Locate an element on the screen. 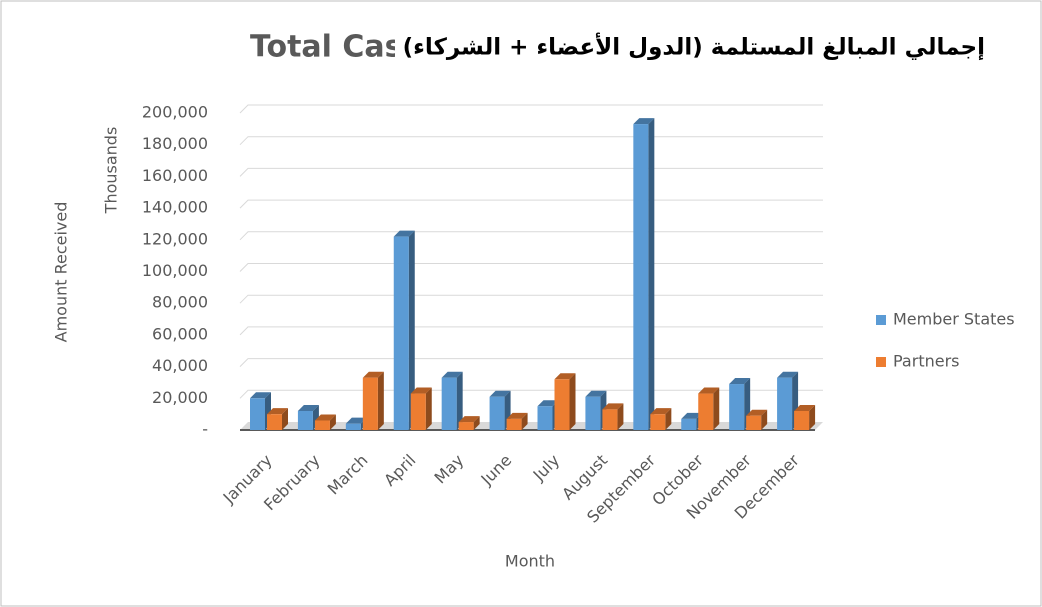 The width and height of the screenshot is (1042, 607). y-tick-label: 140,000 is located at coordinates (175, 207).